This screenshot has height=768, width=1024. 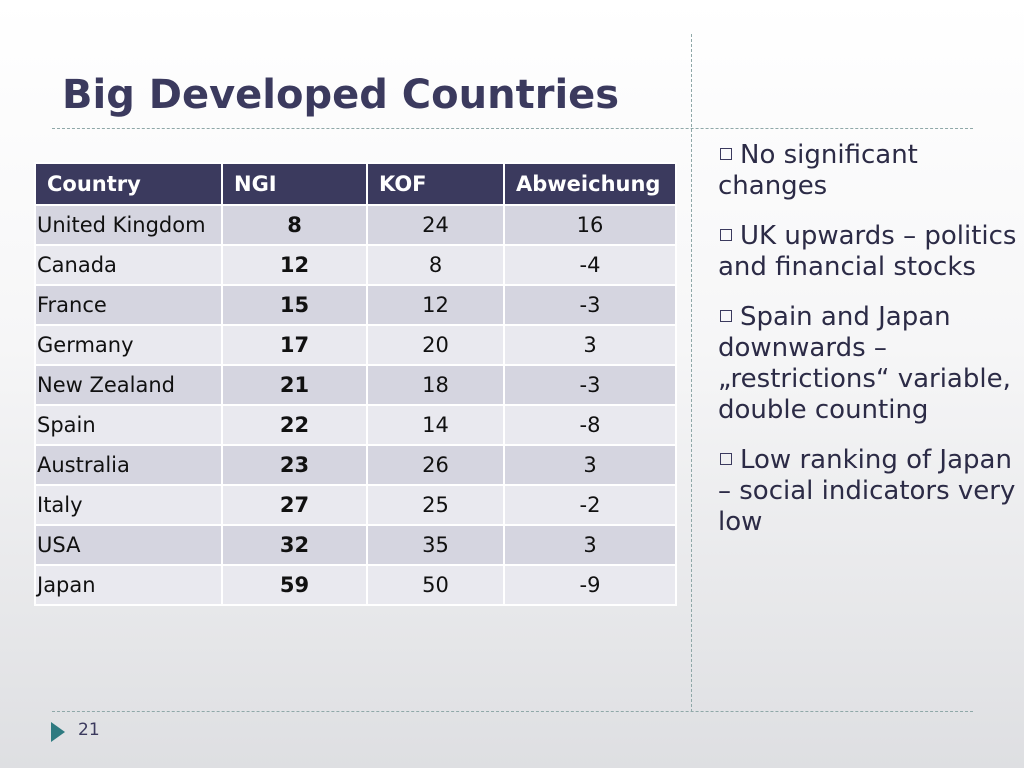 I want to click on table-row: France 15 12 -3, so click(x=355, y=305).